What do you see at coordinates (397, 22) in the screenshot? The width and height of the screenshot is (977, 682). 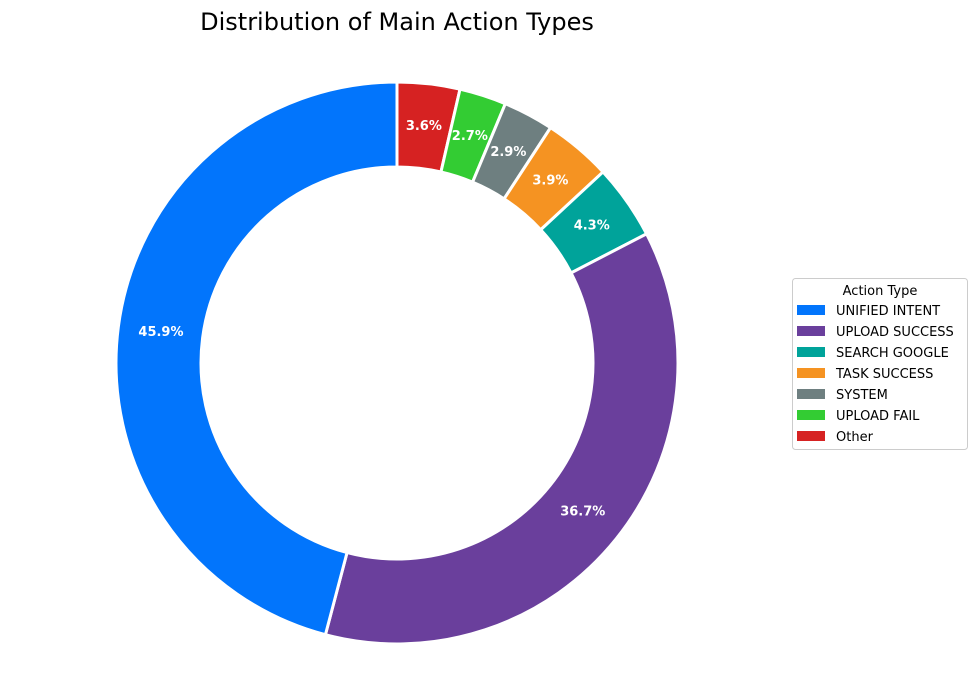 I see `chart-title: Distribution of Main Action Types` at bounding box center [397, 22].